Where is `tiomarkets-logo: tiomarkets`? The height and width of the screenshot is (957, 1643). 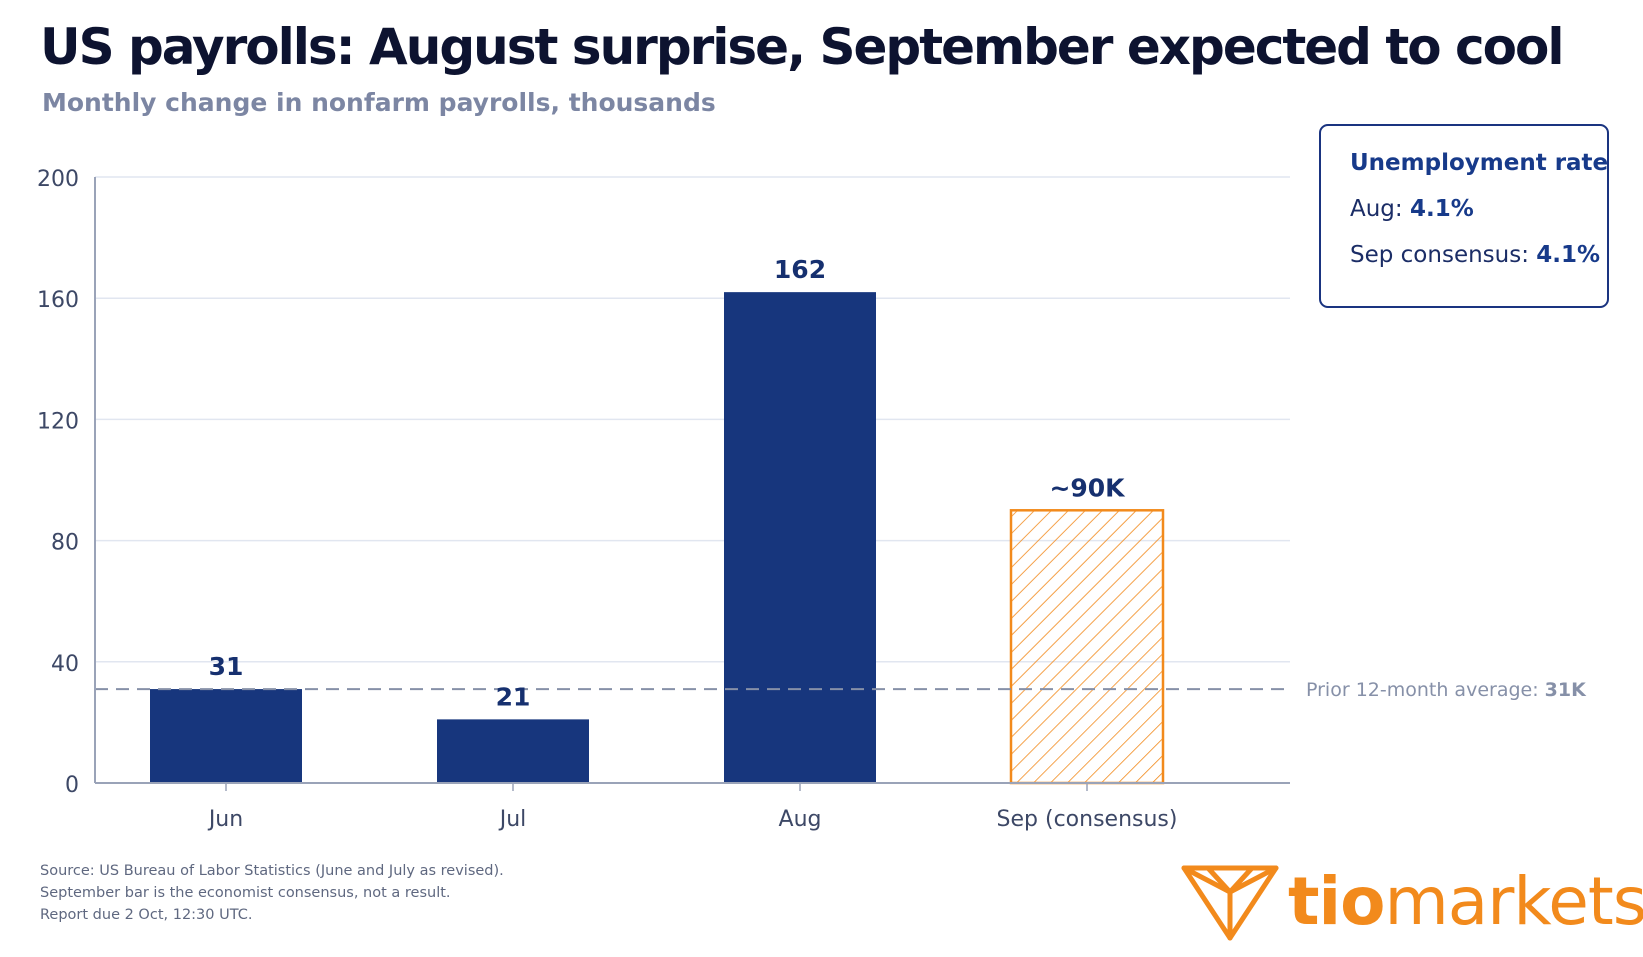
tiomarkets-logo: tiomarkets is located at coordinates (1411, 902).